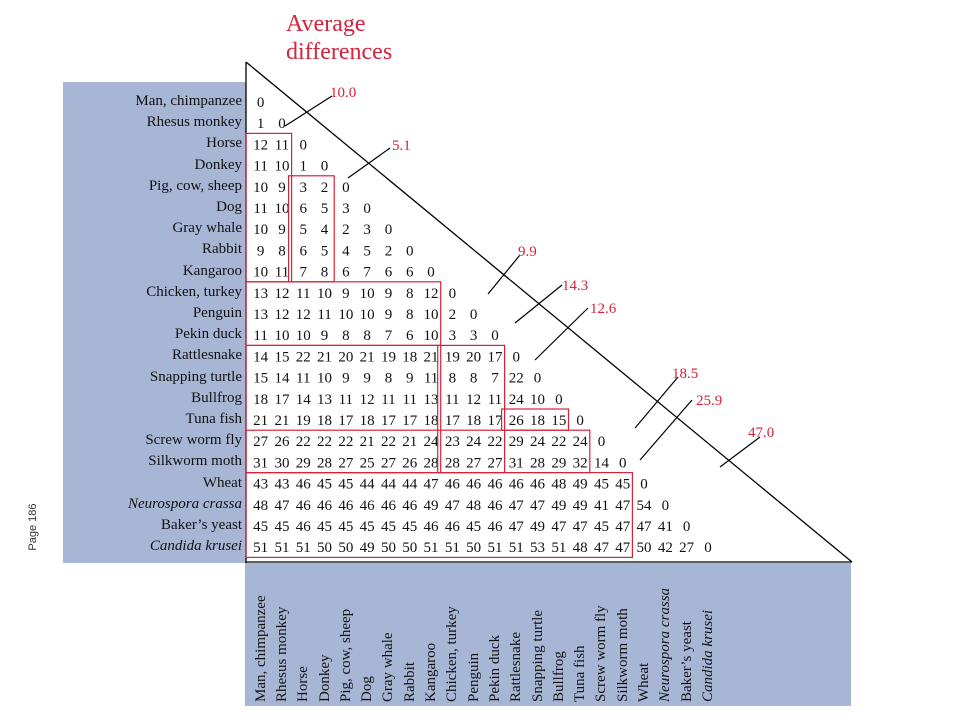  Describe the element at coordinates (537, 548) in the screenshot. I see `matrix-cell: 53` at that location.